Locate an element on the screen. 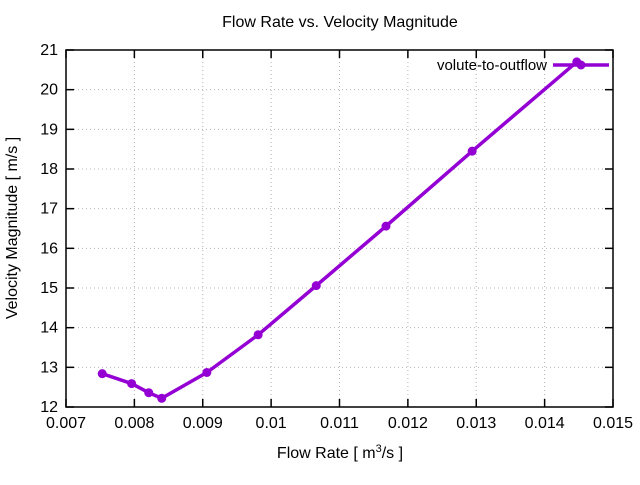  y-tick-label: 13 is located at coordinates (49, 367).